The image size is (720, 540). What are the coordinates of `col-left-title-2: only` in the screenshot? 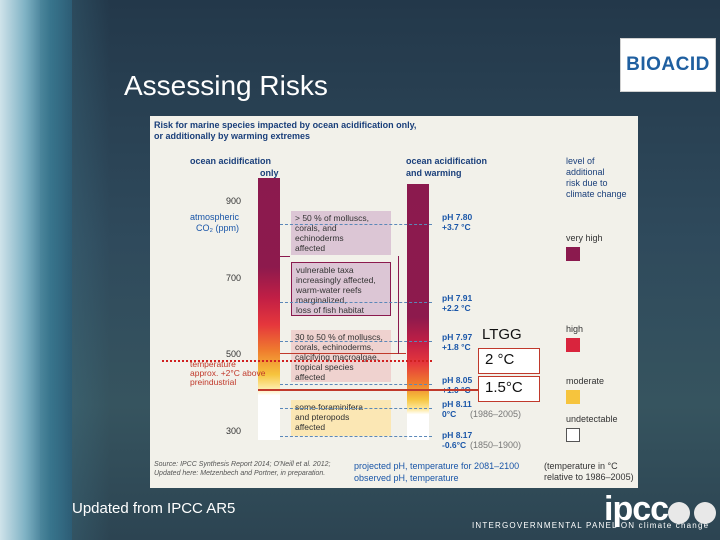 It's located at (269, 173).